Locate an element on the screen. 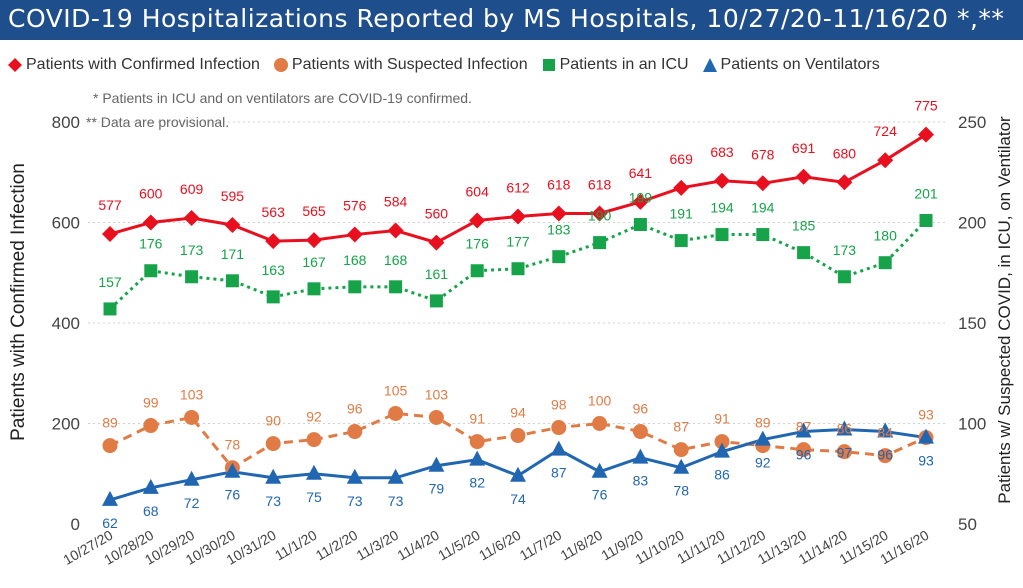  data-label: 75 is located at coordinates (314, 497).